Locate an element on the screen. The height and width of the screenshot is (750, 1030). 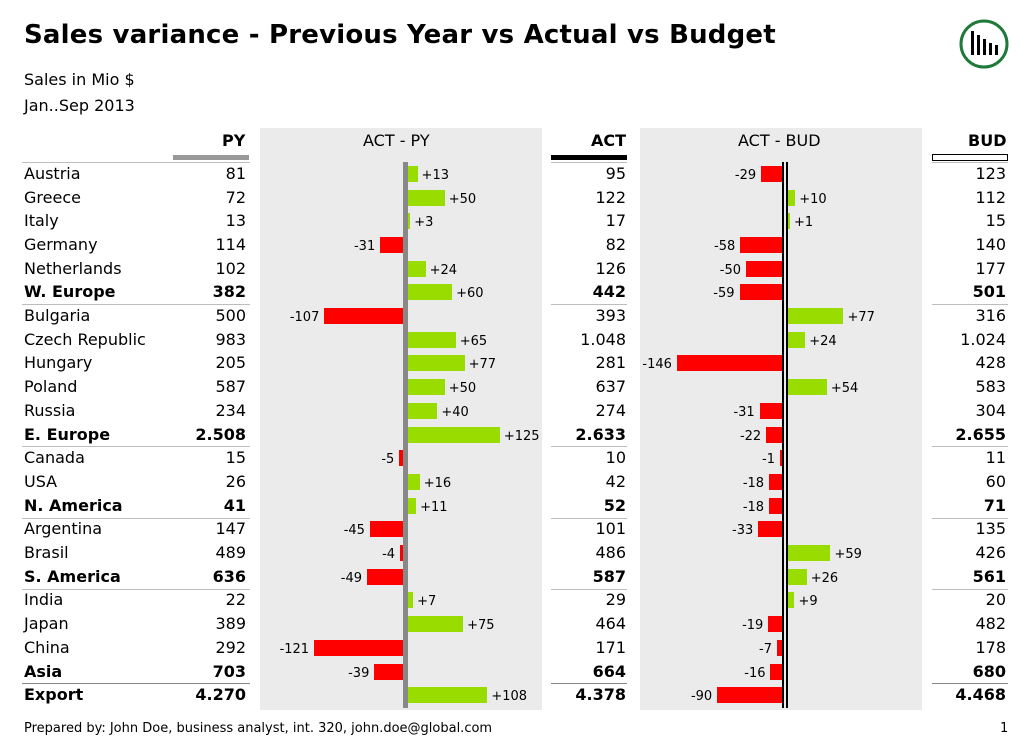
row-name: Netherlands is located at coordinates (73, 268).